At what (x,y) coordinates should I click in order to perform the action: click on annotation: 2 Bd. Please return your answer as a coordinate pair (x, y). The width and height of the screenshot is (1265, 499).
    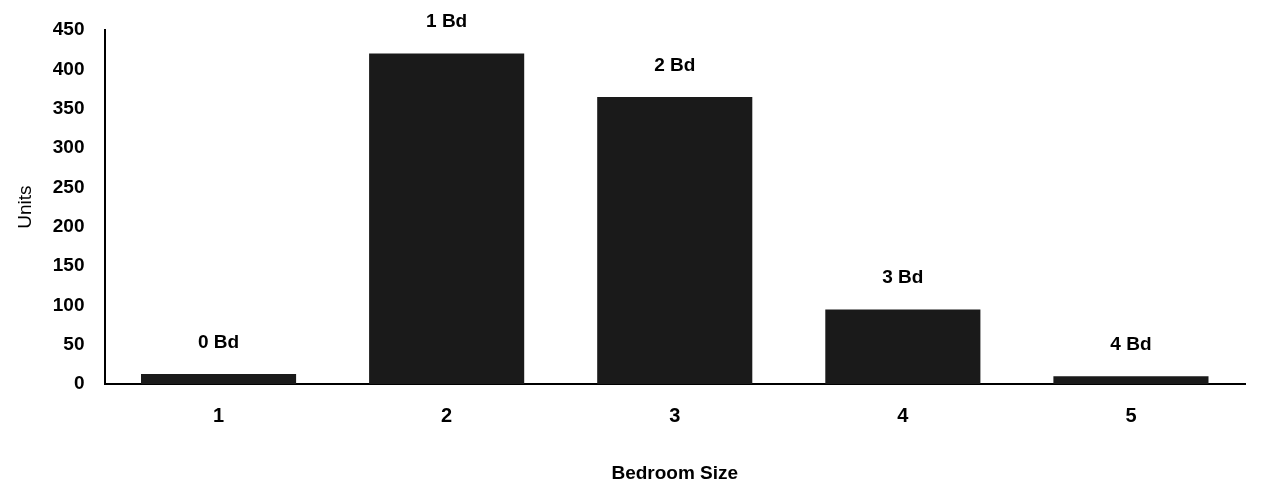
    Looking at the image, I should click on (675, 64).